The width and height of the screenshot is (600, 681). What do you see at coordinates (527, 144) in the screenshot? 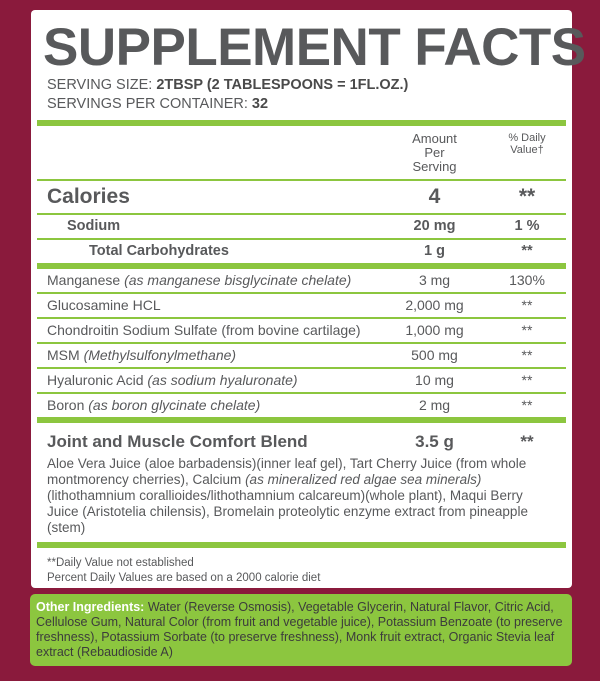
I see `daily-value-header: % Daily Value†` at bounding box center [527, 144].